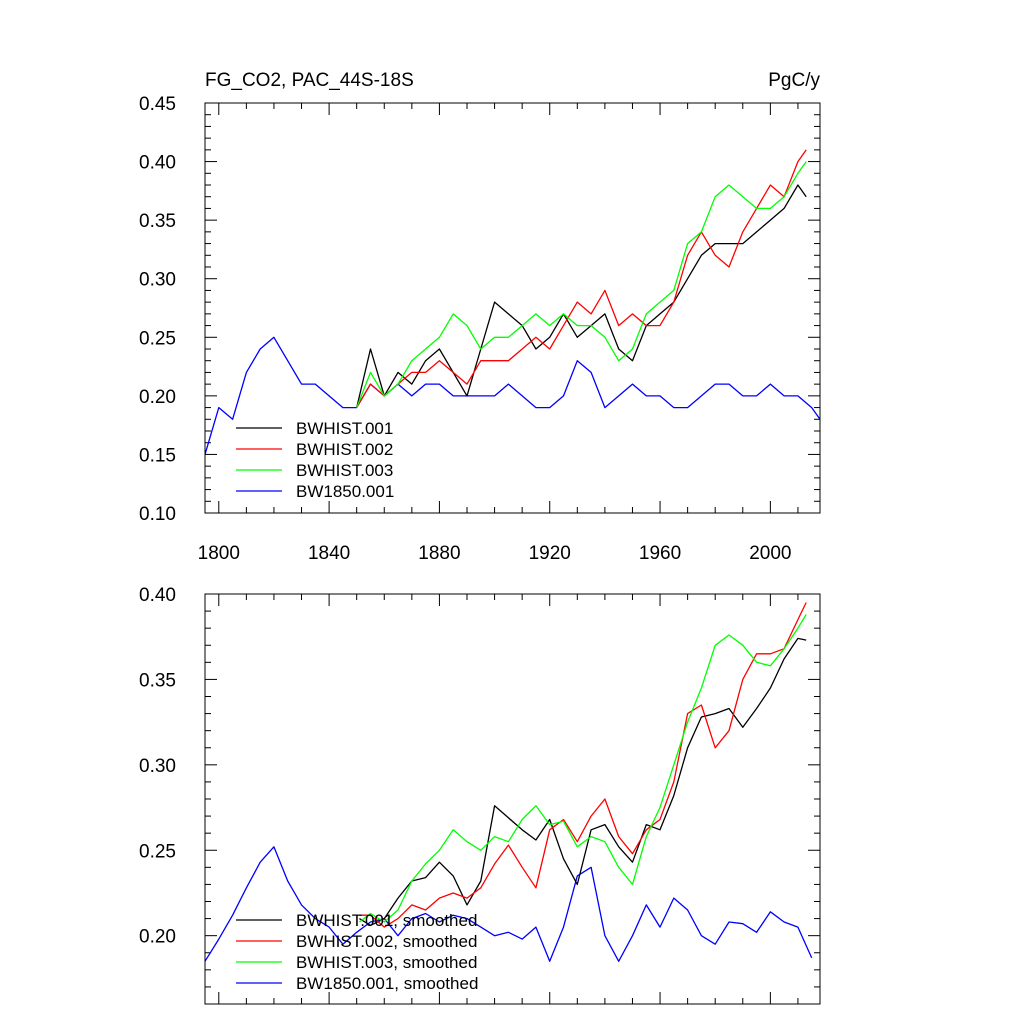  What do you see at coordinates (509, 904) in the screenshot?
I see `bottom-series-bw1850-001-smoothed` at bounding box center [509, 904].